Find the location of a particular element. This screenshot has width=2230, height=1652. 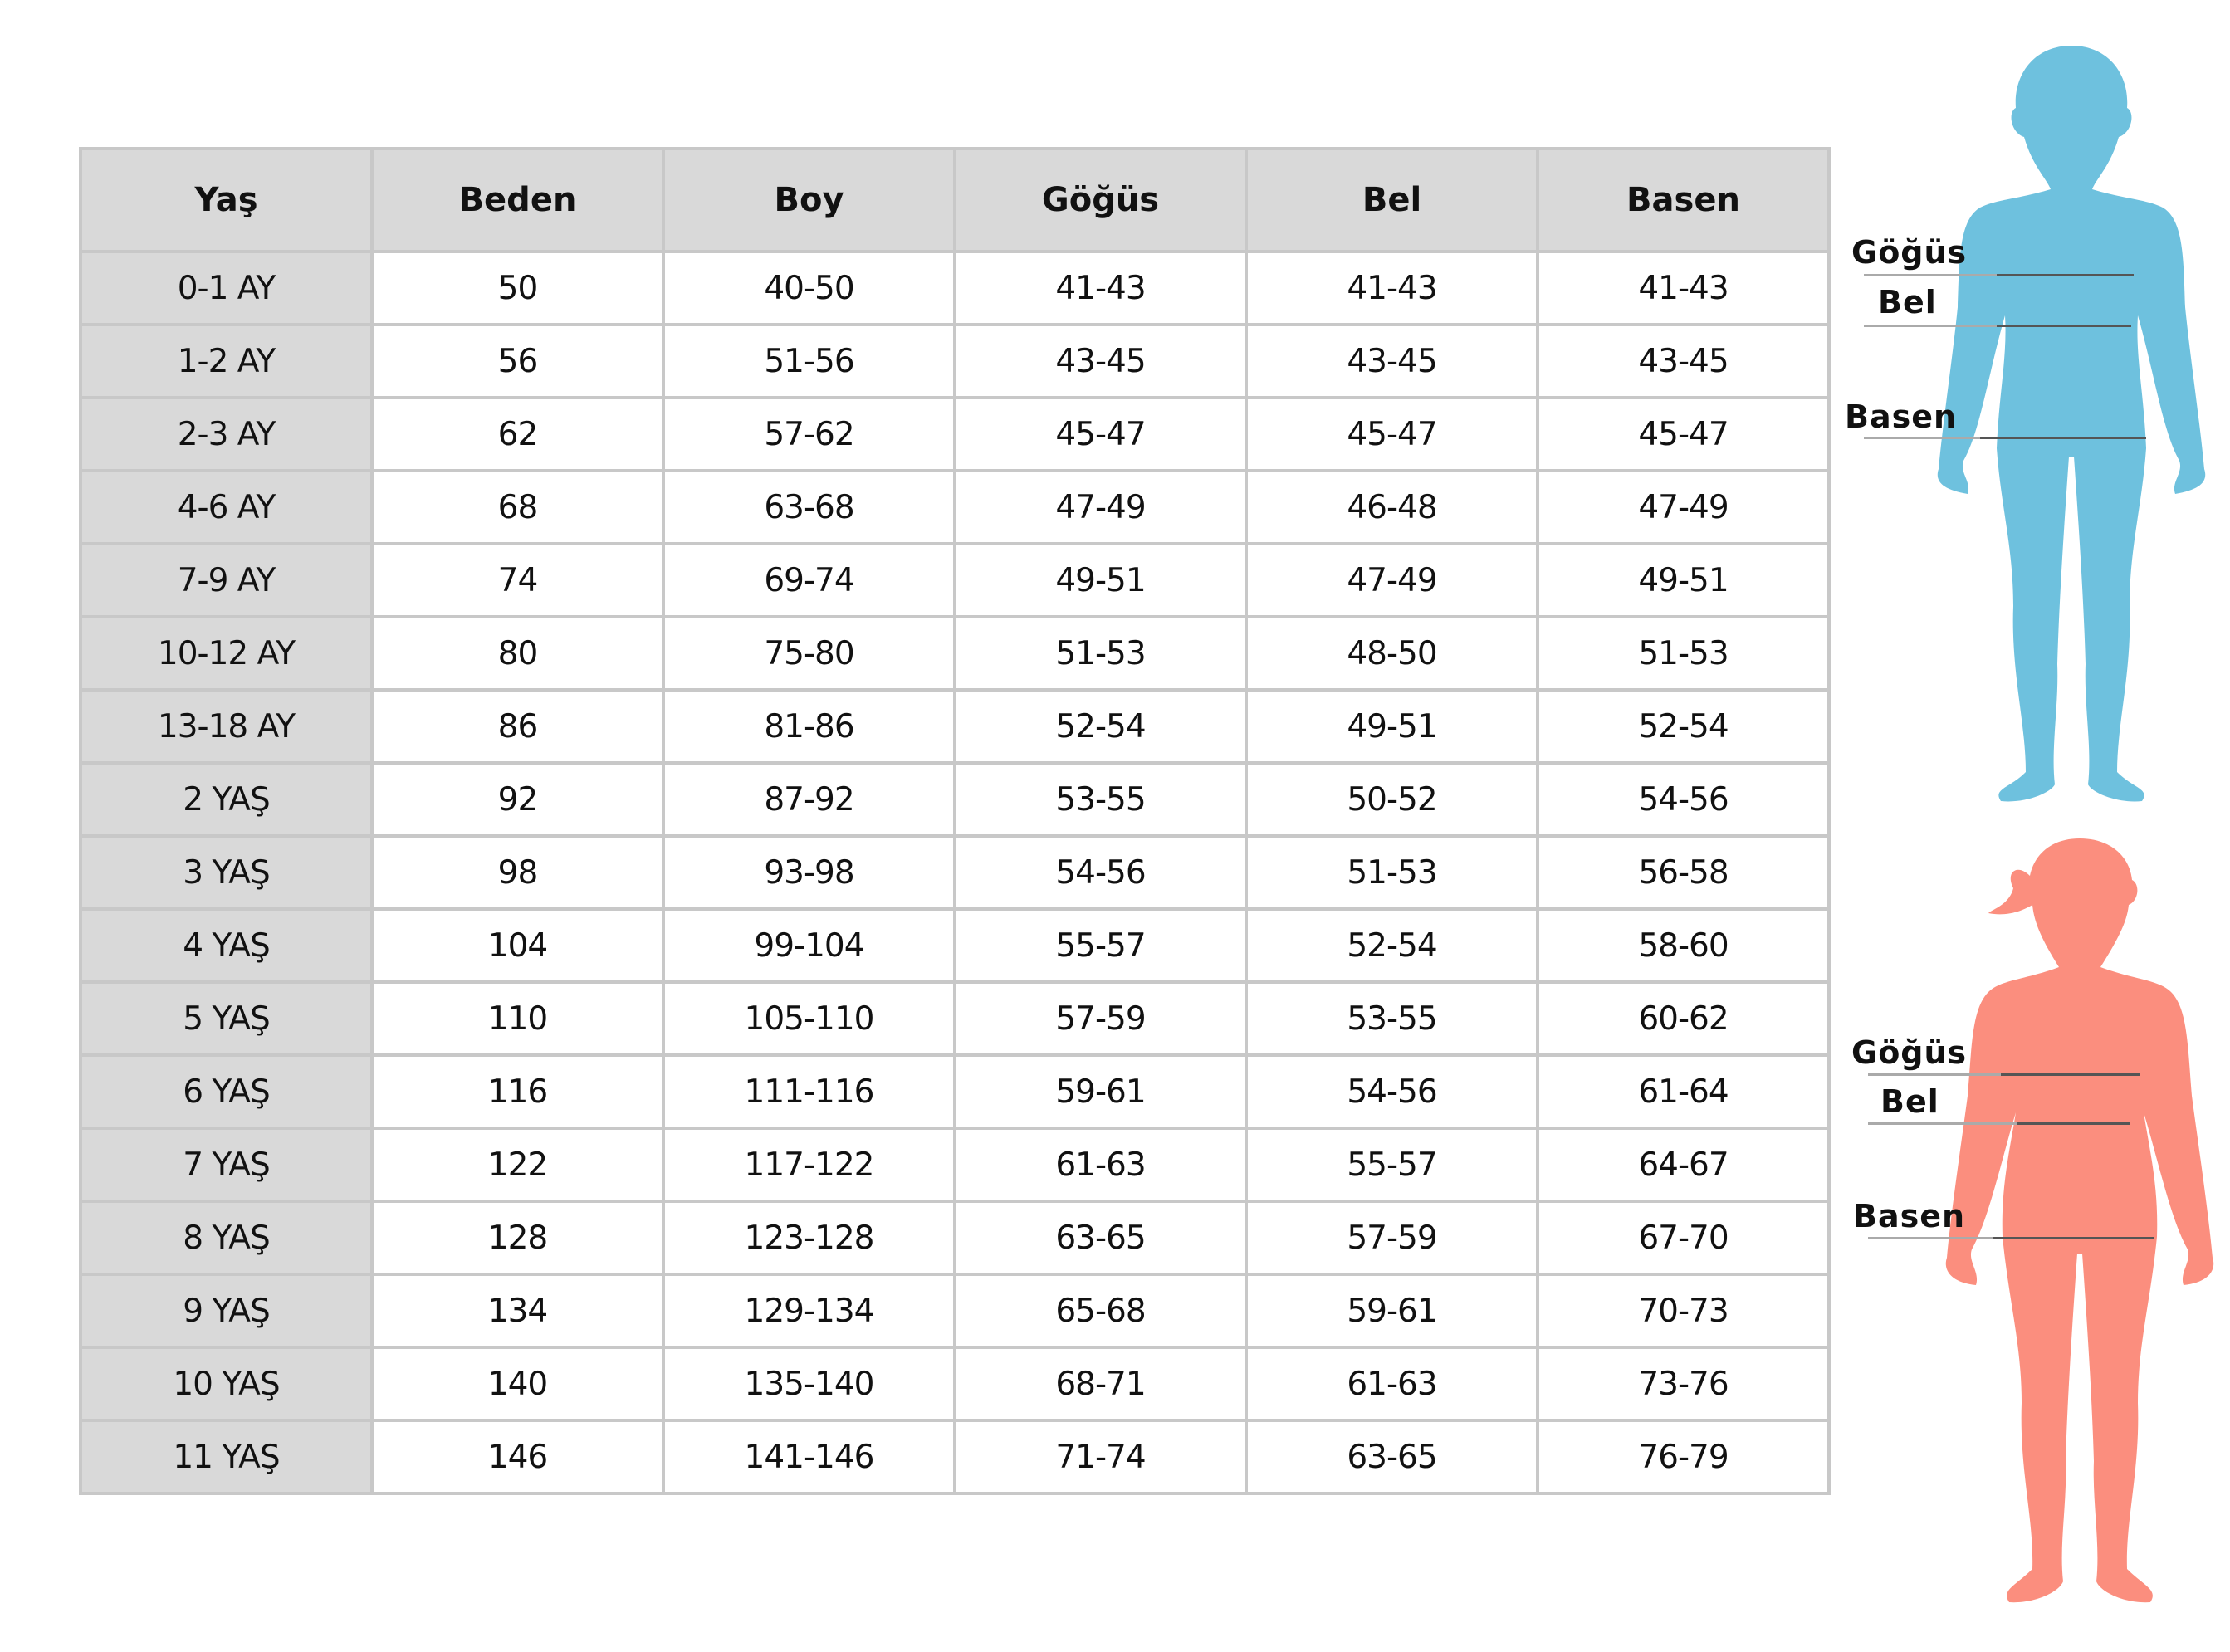

age-cell: 4-6 AY is located at coordinates (226, 507).